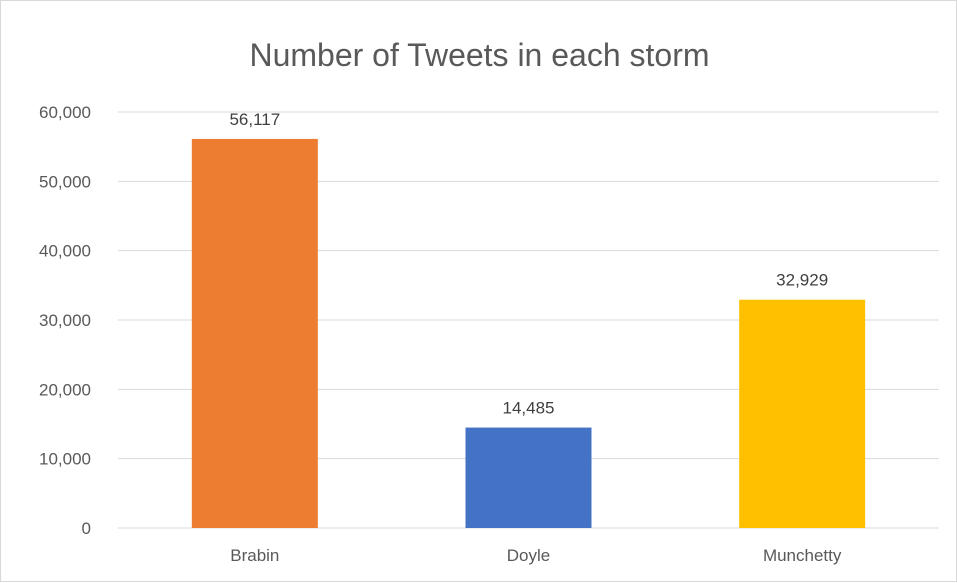  I want to click on chart-title: Number of Tweets in each storm, so click(479, 55).